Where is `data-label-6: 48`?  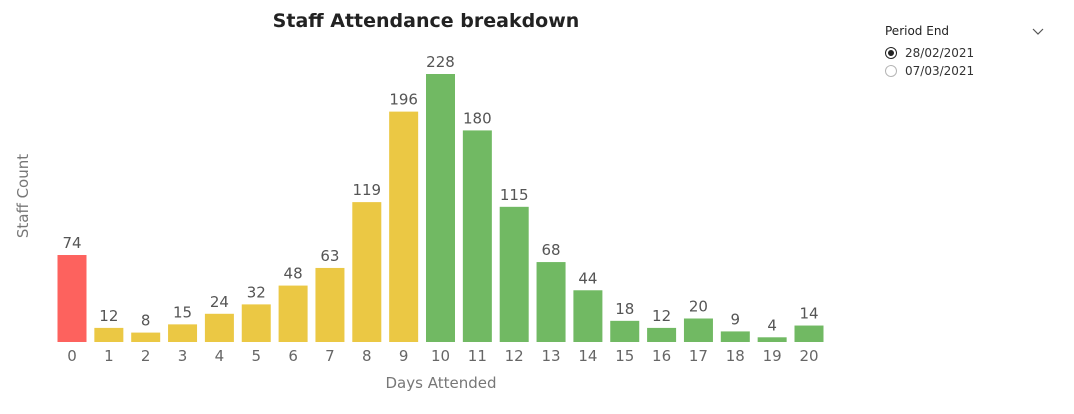 data-label-6: 48 is located at coordinates (293, 274).